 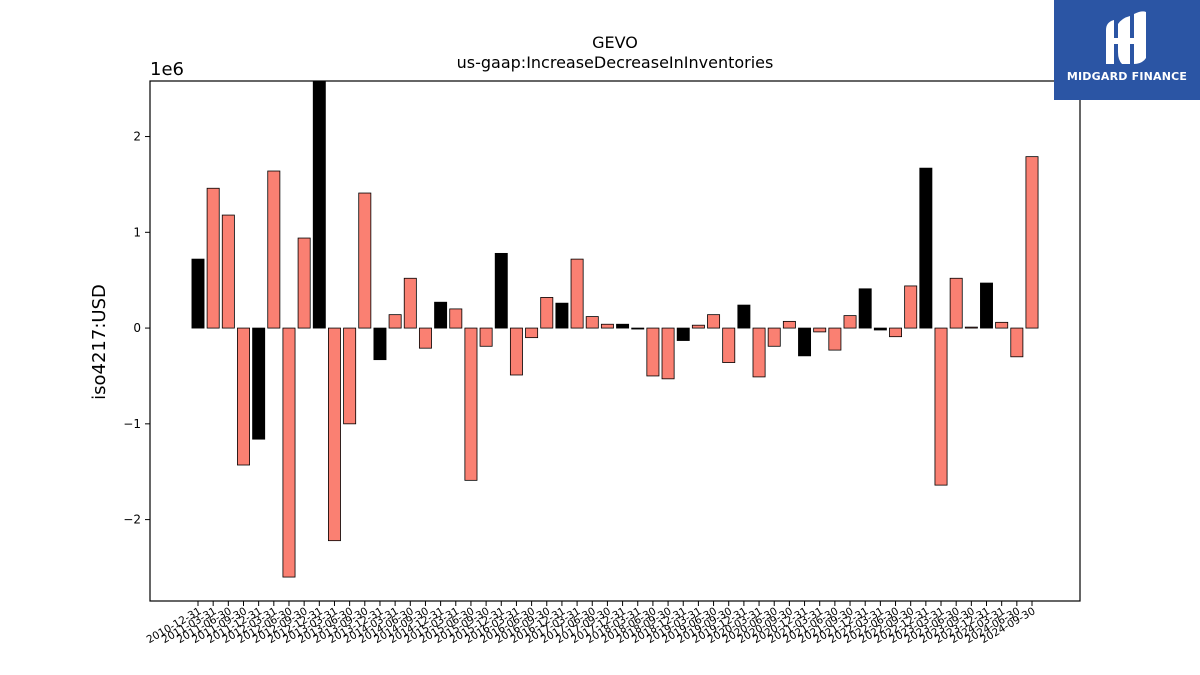 I want to click on y-axis-label: iso4217:USD, so click(x=99, y=342).